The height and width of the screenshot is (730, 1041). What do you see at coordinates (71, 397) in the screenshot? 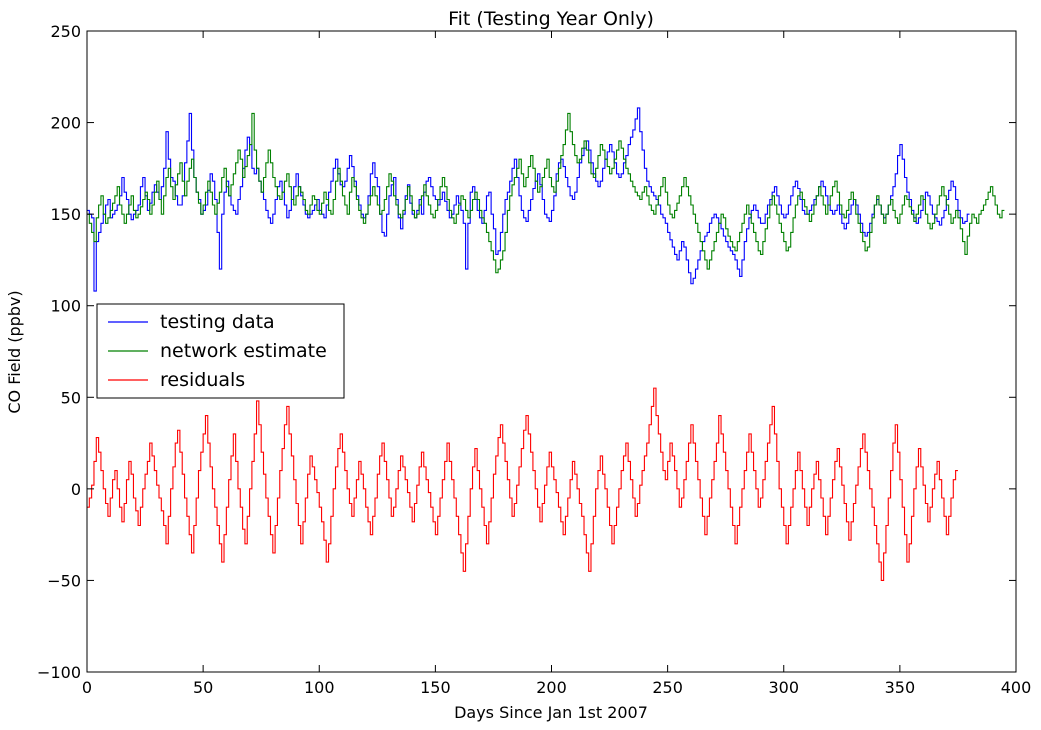
I see `y-tick-label: 50` at bounding box center [71, 397].